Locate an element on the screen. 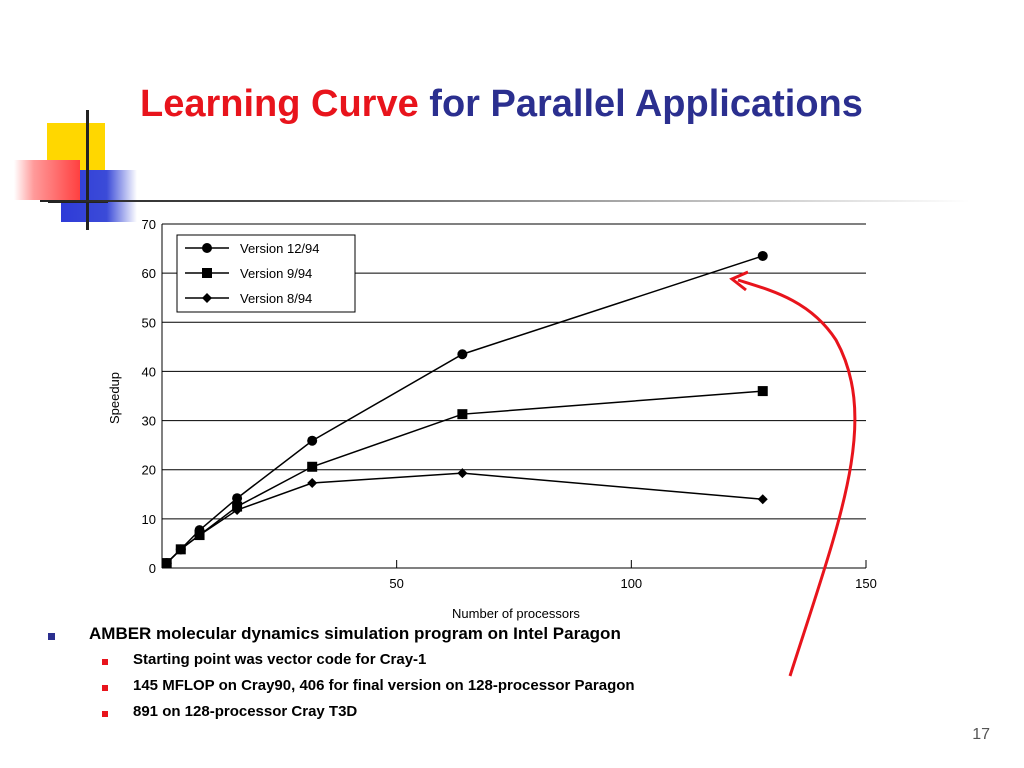 This screenshot has height=768, width=1024. legend-label: Version 9/94 is located at coordinates (276, 273).